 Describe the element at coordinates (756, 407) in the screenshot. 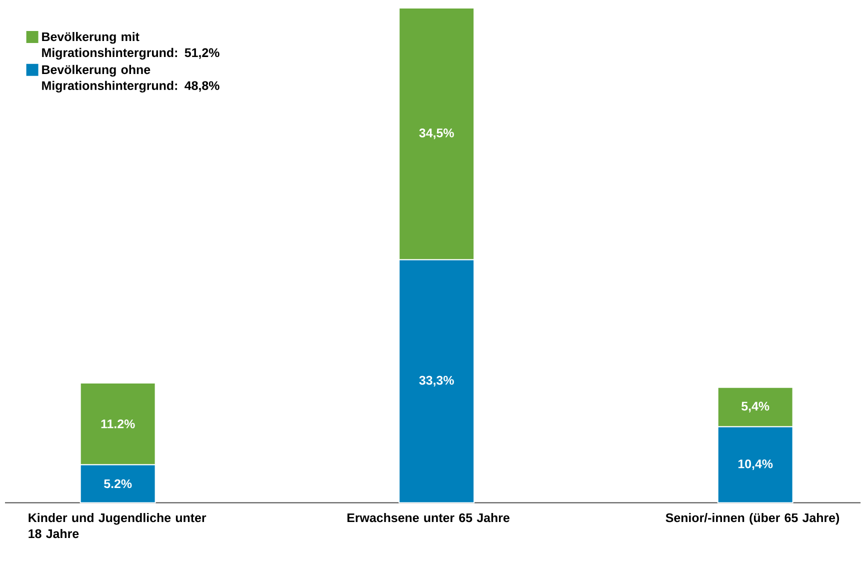

I see `data-label: 5,4%` at that location.